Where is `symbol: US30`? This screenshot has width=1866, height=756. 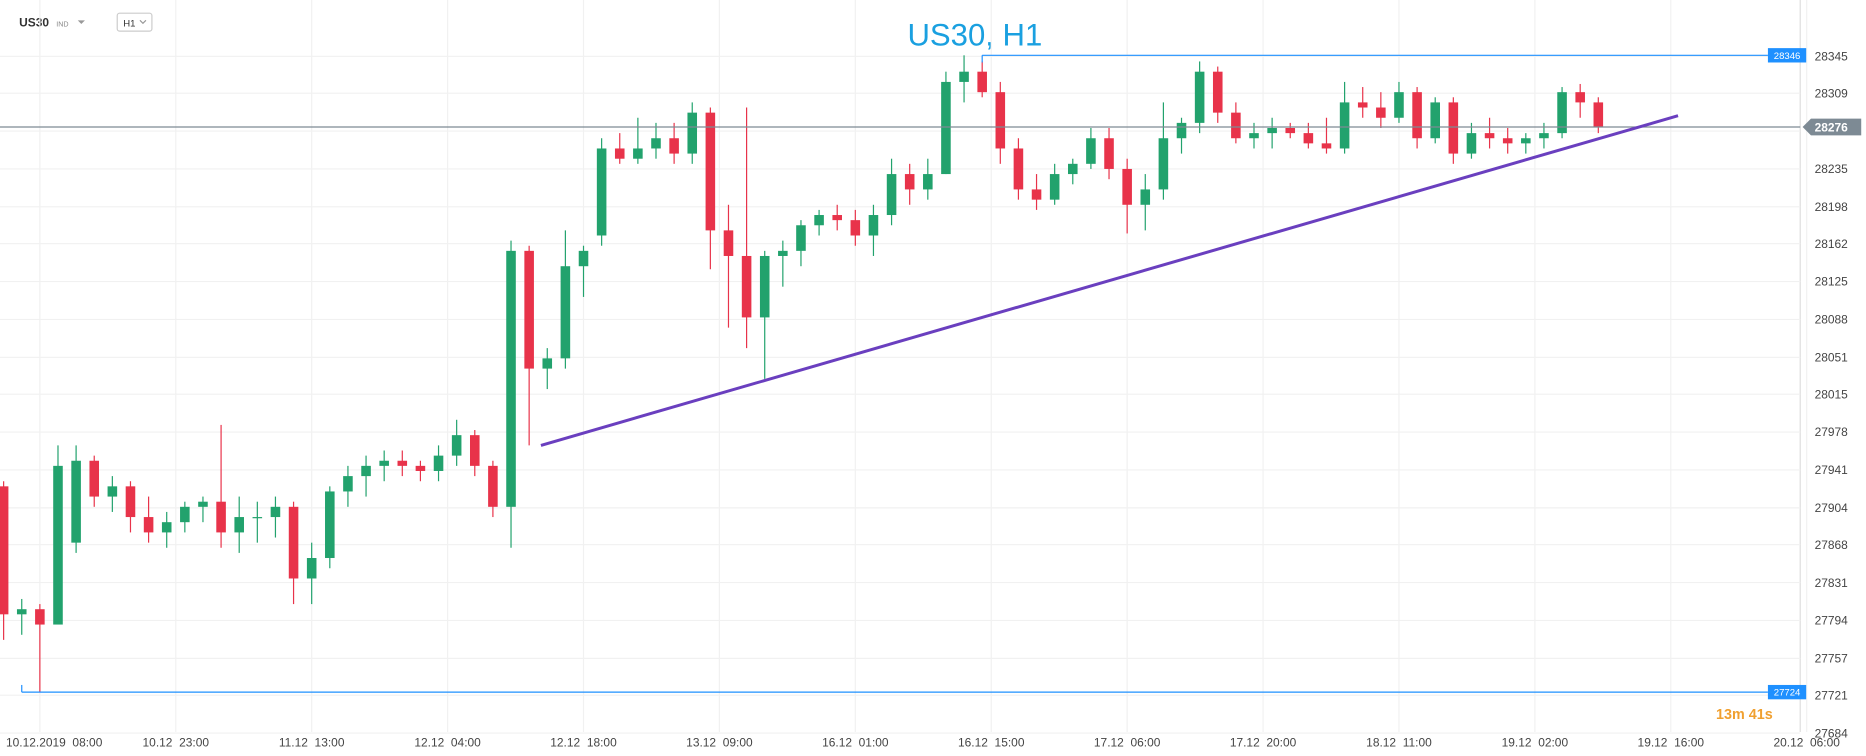
symbol: US30 is located at coordinates (34, 22).